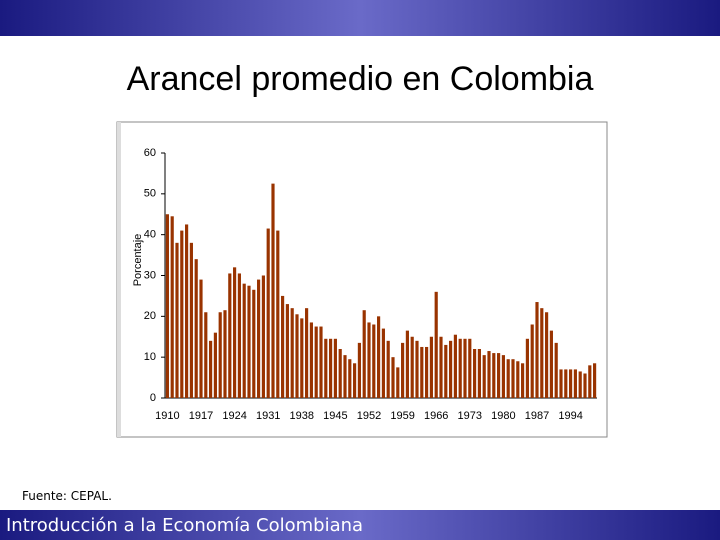 Image resolution: width=720 pixels, height=540 pixels. Describe the element at coordinates (537, 416) in the screenshot. I see `x-tick-label: 1987` at that location.